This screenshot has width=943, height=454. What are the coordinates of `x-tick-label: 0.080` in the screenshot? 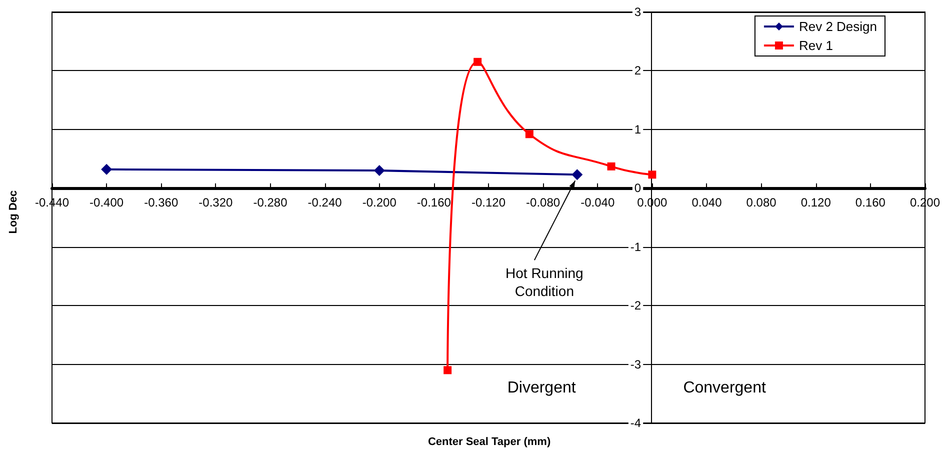 It's located at (761, 202).